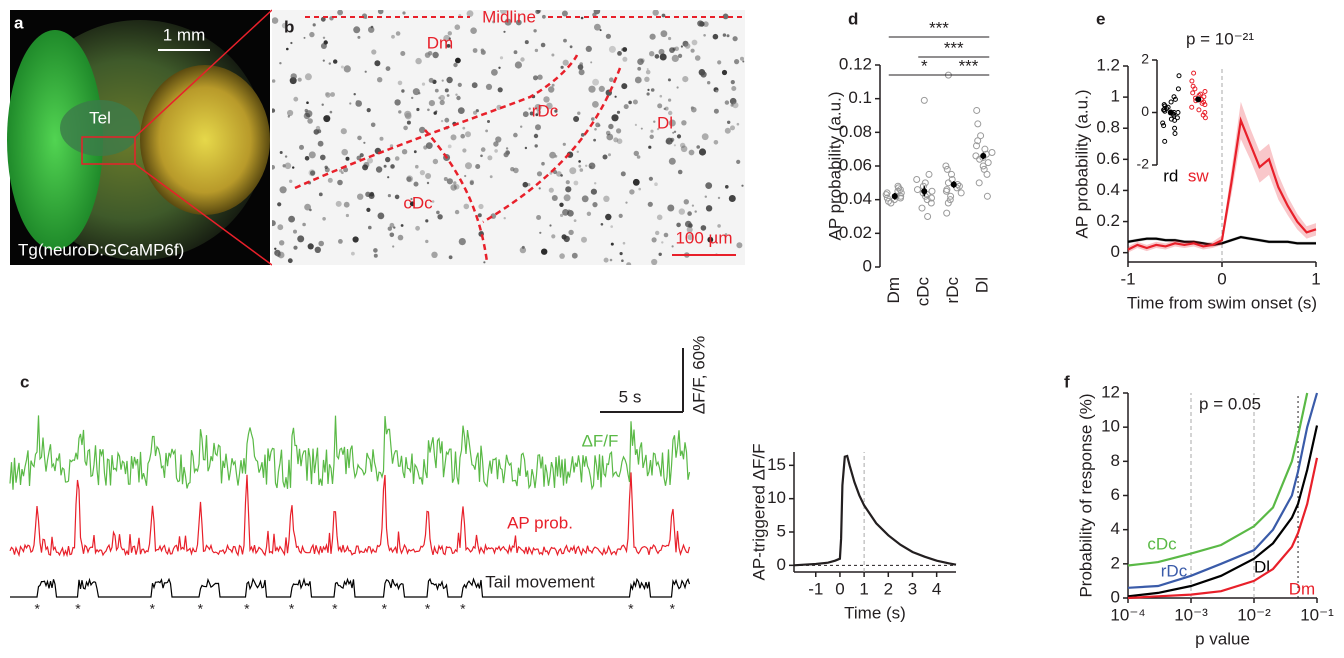  I want to click on mean-point, so click(894, 196).